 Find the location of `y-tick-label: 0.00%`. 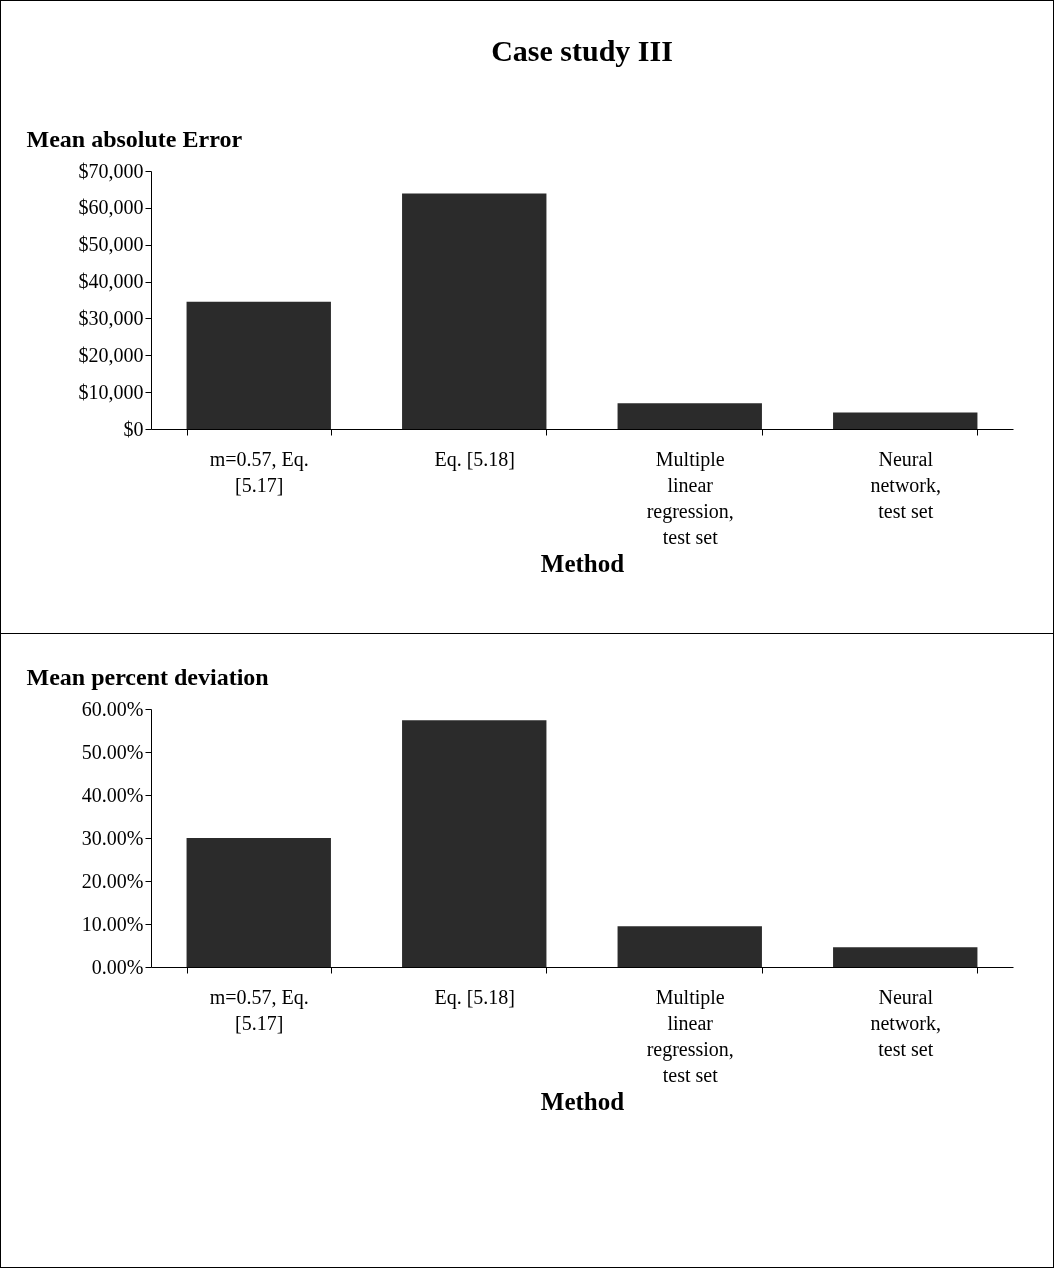

y-tick-label: 0.00% is located at coordinates (117, 966).